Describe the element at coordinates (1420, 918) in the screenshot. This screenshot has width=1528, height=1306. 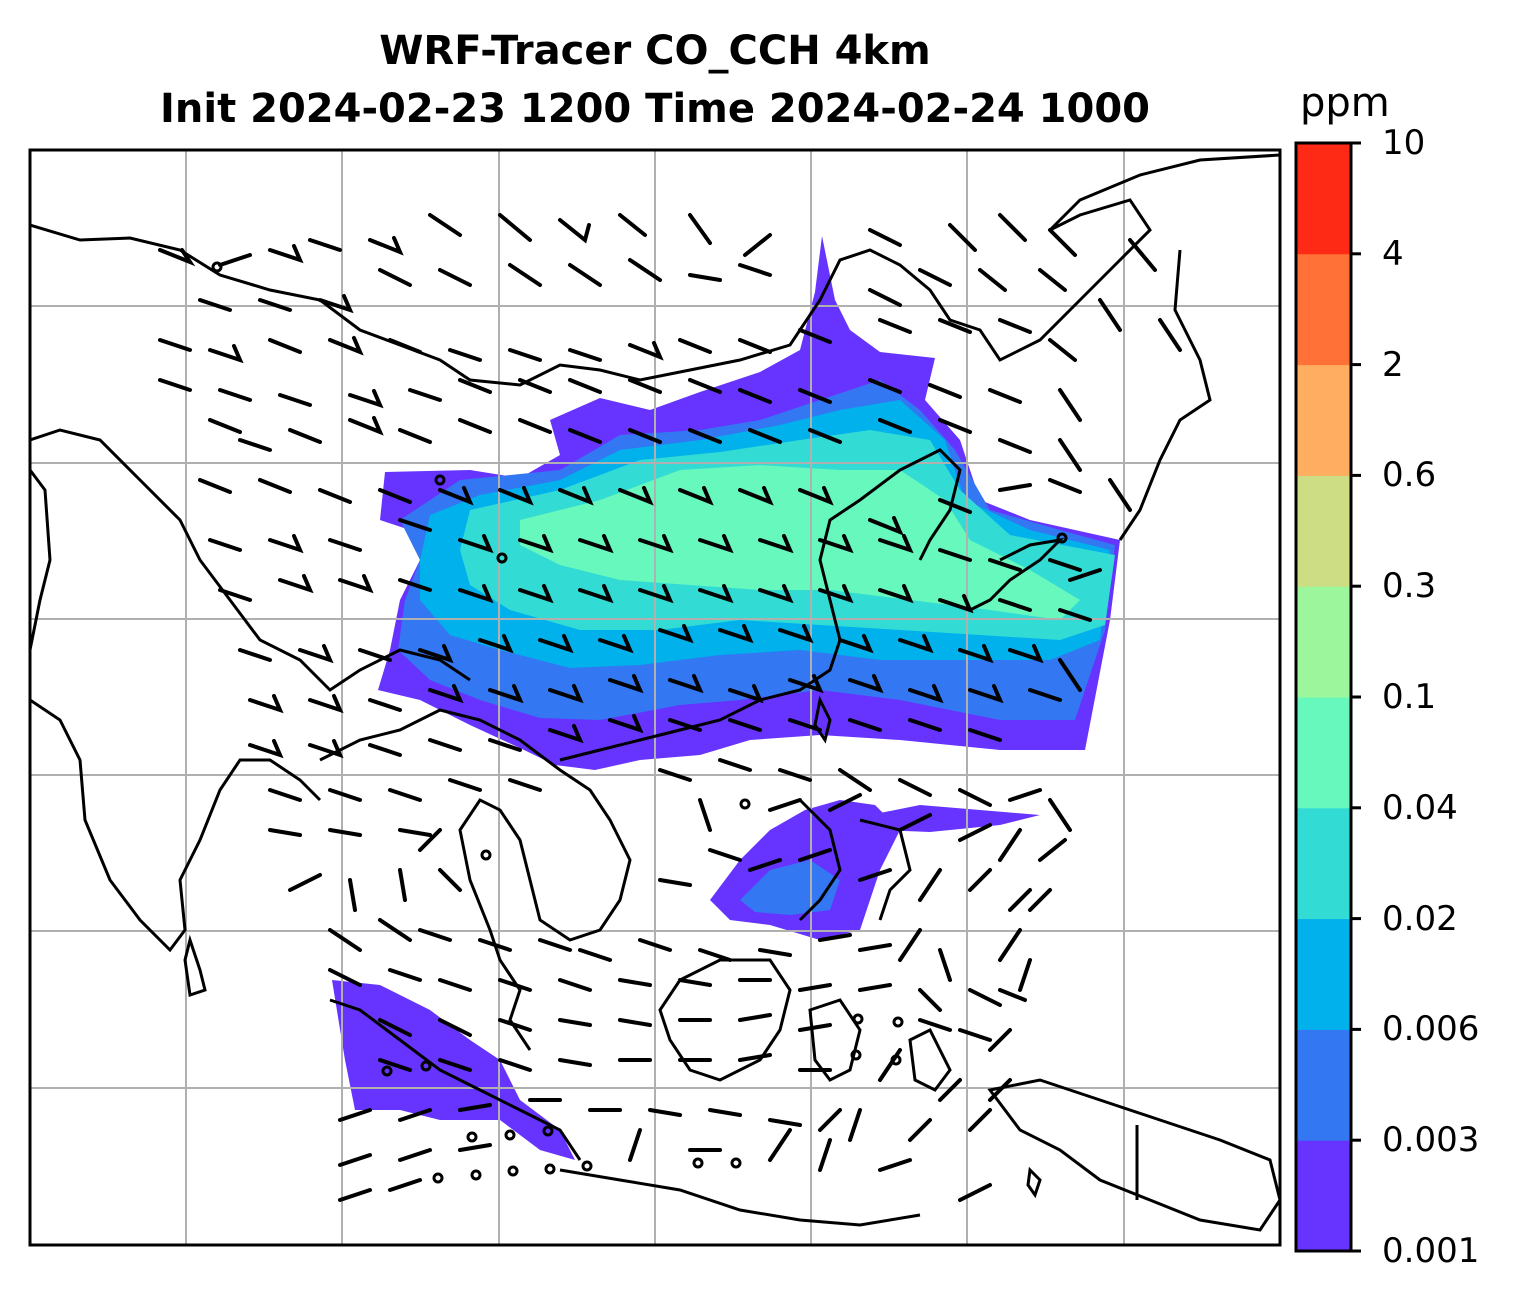
I see `colorbar-tick-label: 0.02` at that location.